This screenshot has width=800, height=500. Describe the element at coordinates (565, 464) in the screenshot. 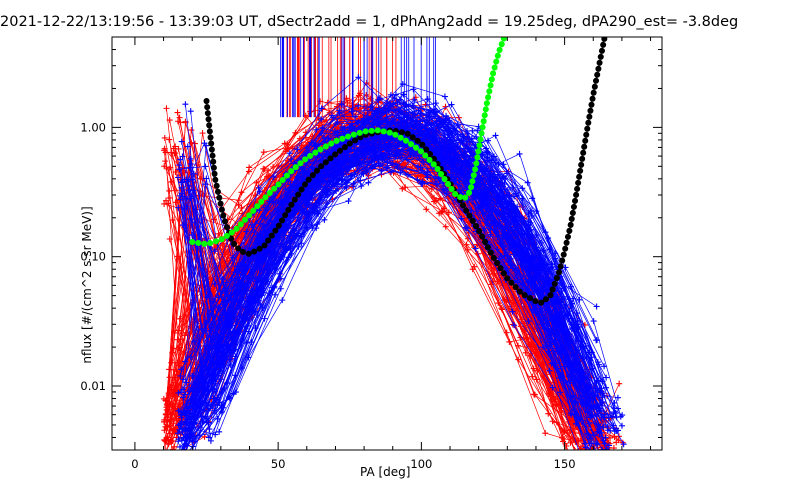

I see `x-tick-label: 150` at that location.